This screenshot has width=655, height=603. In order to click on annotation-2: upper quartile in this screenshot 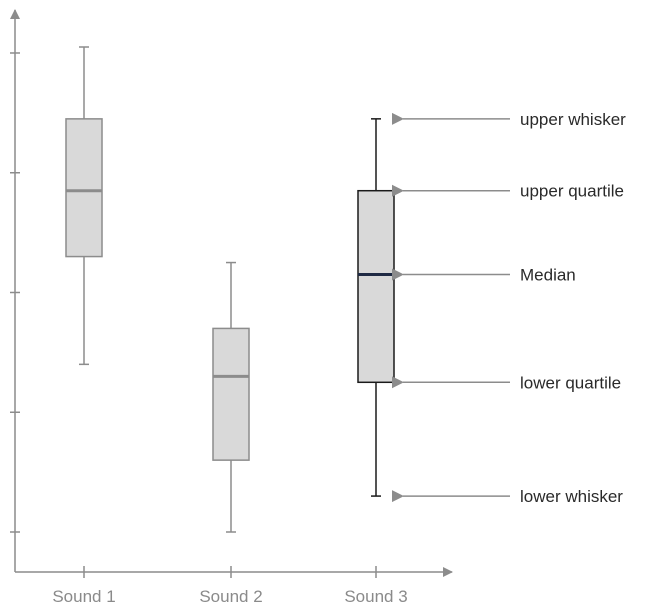, I will do `click(508, 191)`.